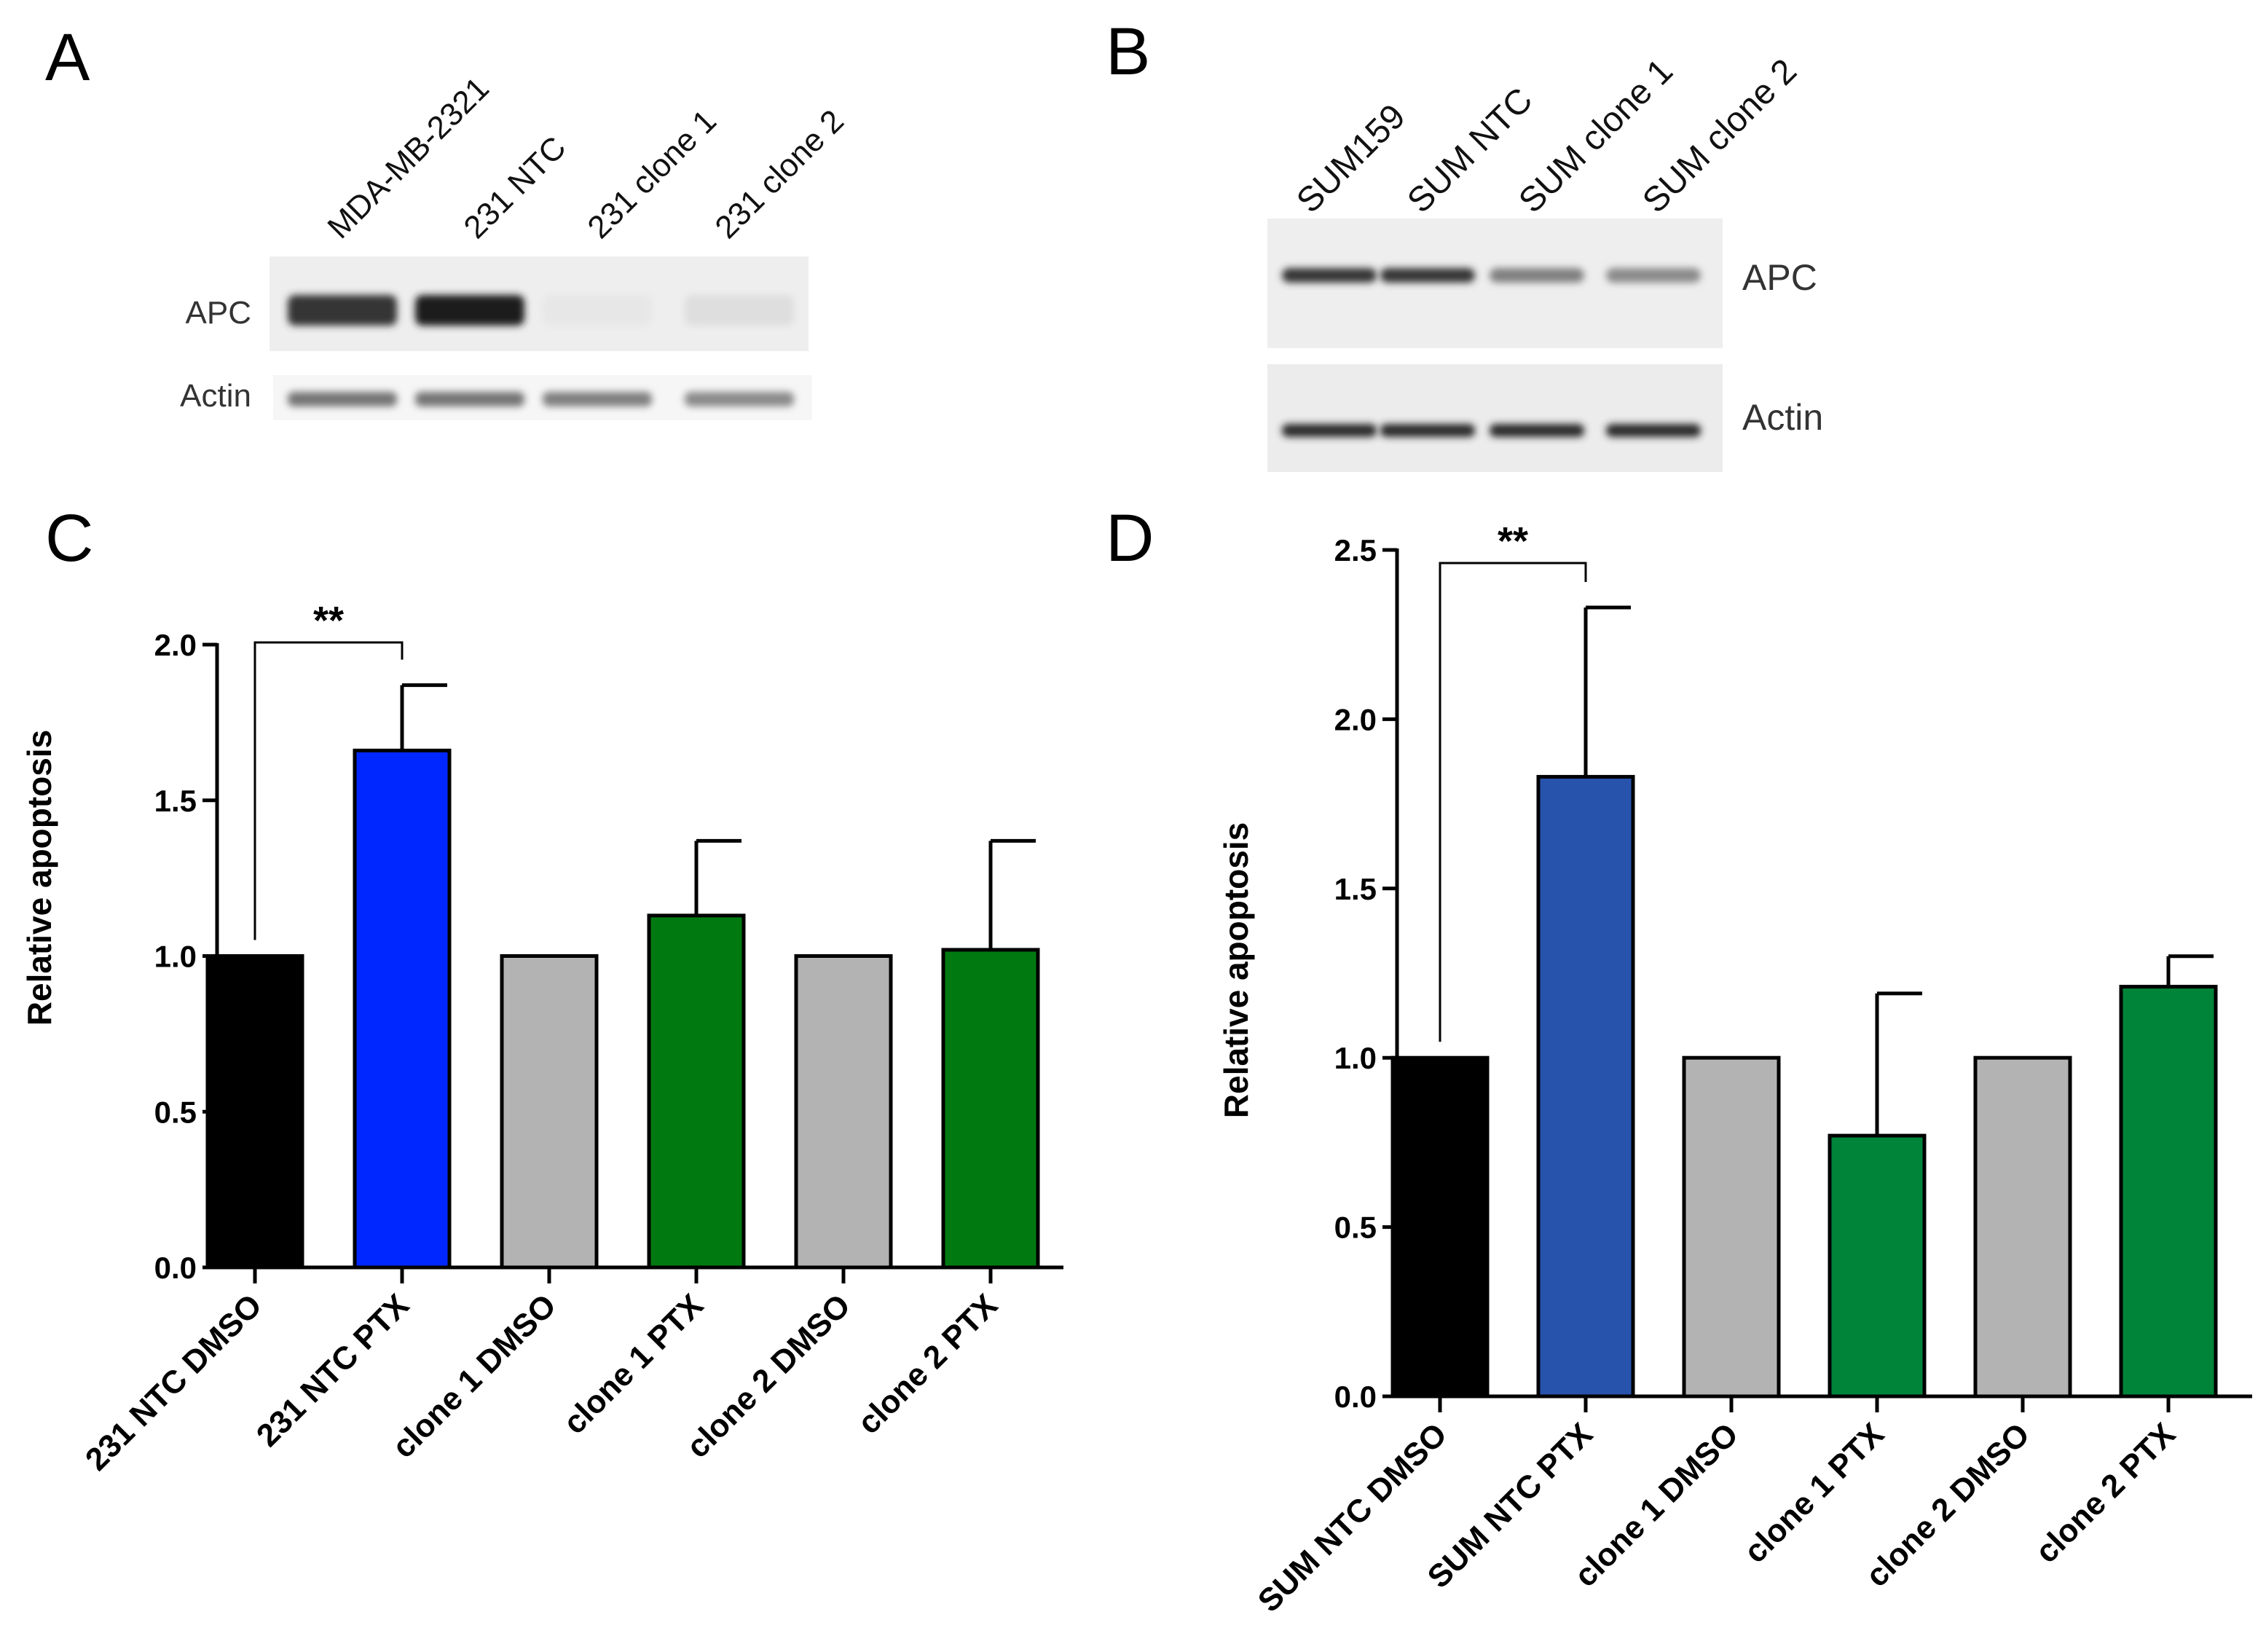 This screenshot has height=1652, width=2266. What do you see at coordinates (69, 538) in the screenshot?
I see `panel-c-letter: C` at bounding box center [69, 538].